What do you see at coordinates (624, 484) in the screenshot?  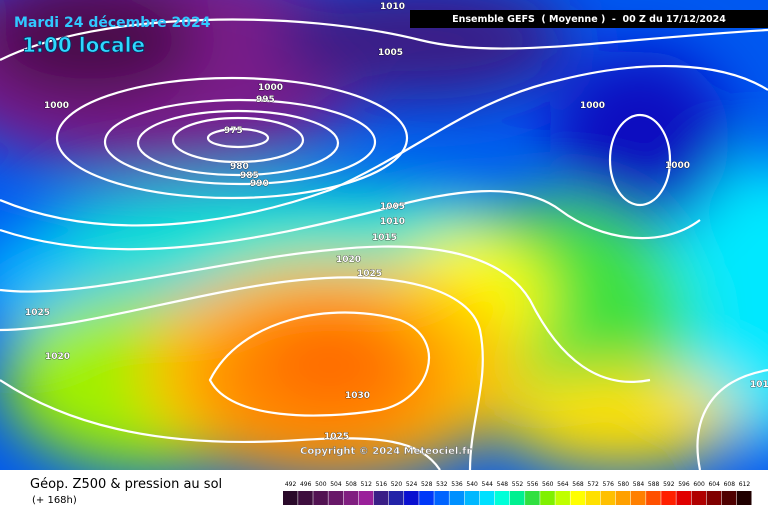 I see `colorbar-label: 580` at bounding box center [624, 484].